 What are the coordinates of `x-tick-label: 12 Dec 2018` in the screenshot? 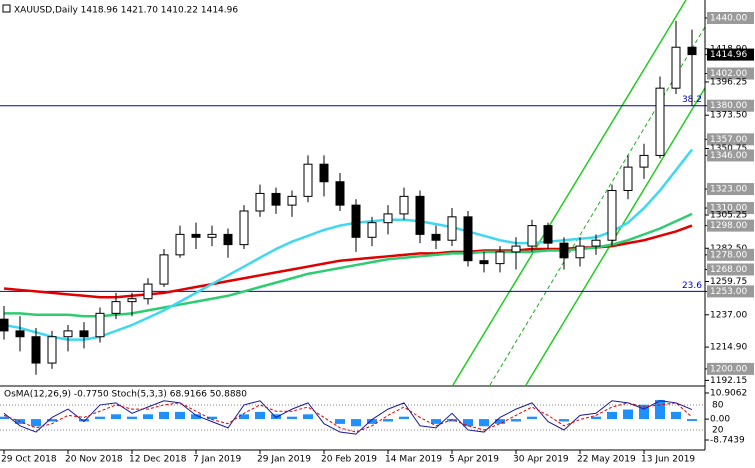 It's located at (158, 460).